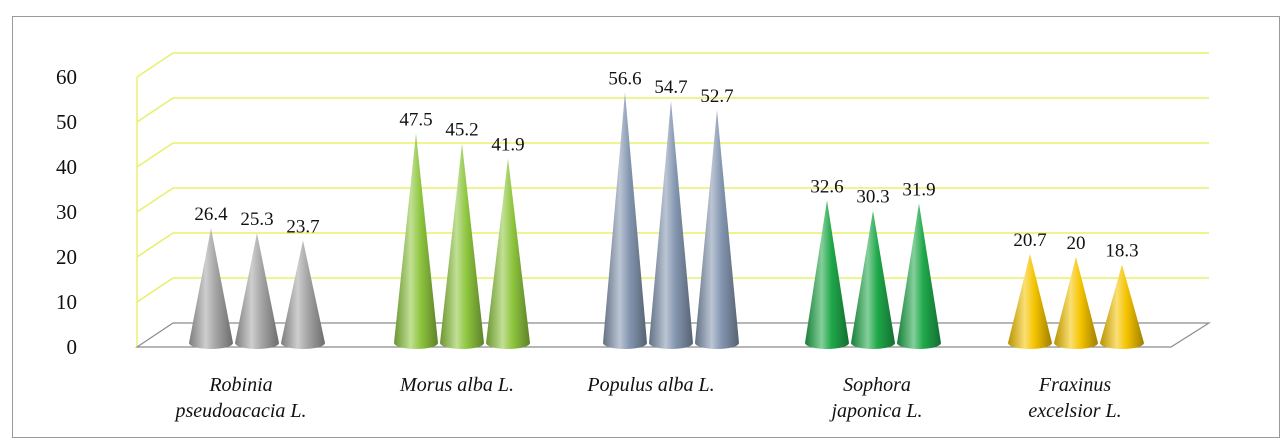 The height and width of the screenshot is (447, 1288). What do you see at coordinates (1029, 240) in the screenshot?
I see `data-label: 20.7` at bounding box center [1029, 240].